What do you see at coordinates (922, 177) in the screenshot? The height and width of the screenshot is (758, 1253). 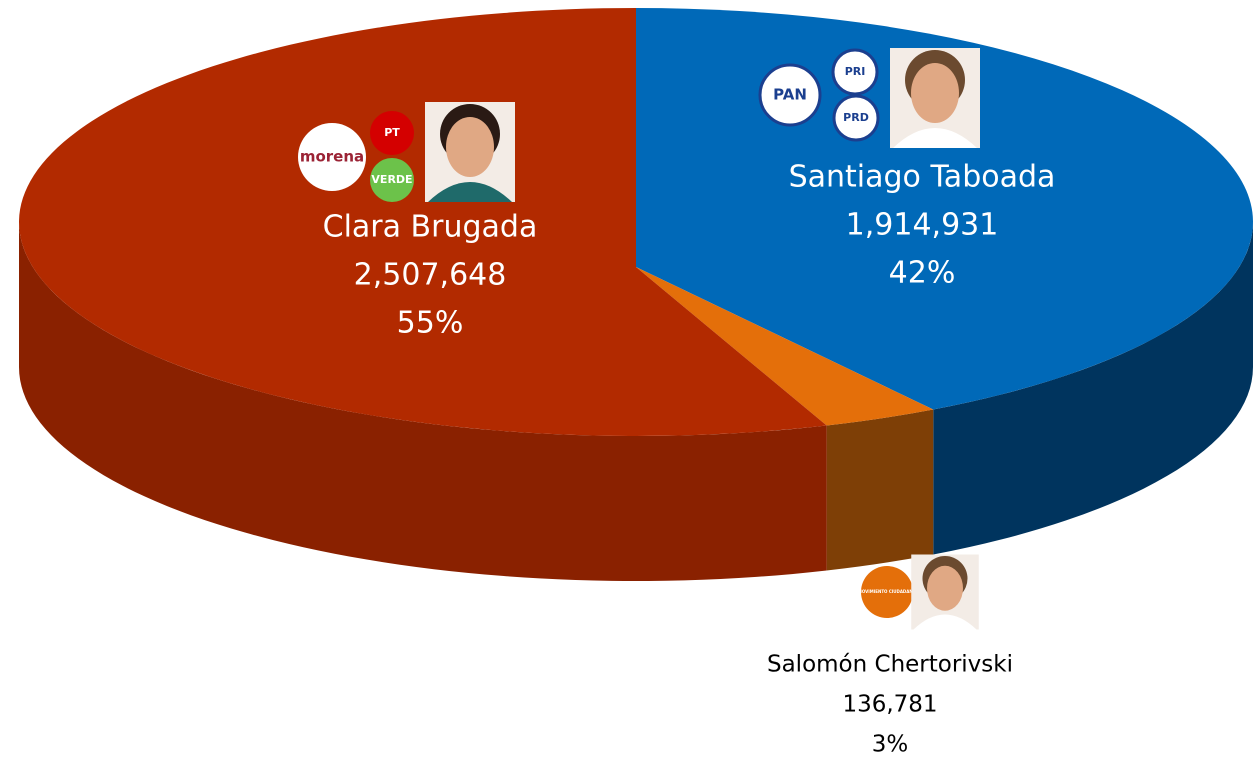 I see `slice-name: Santiago Taboada` at bounding box center [922, 177].